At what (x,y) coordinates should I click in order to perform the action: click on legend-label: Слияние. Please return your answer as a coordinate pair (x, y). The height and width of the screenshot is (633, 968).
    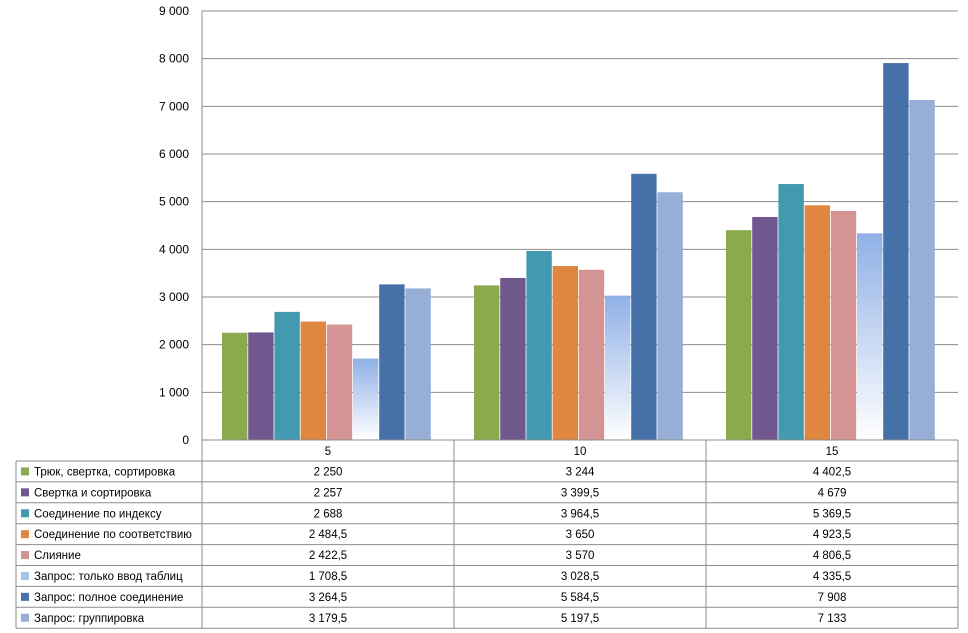
    Looking at the image, I should click on (57, 556).